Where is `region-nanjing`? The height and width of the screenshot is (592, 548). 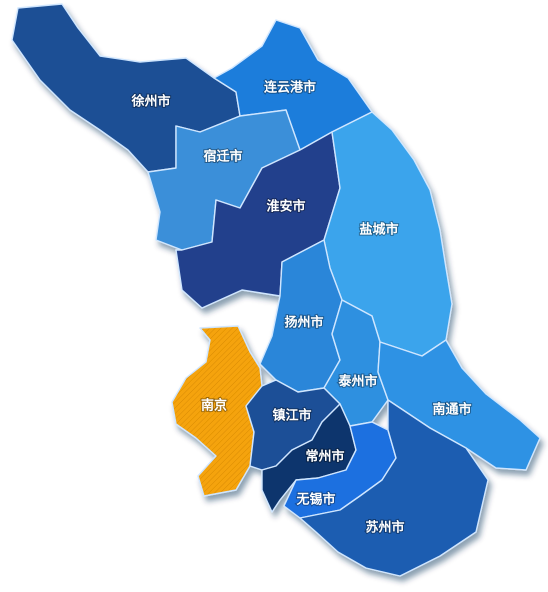
region-nanjing is located at coordinates (217, 411).